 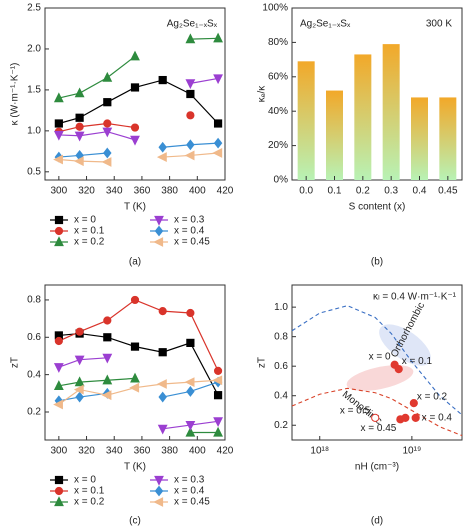 What do you see at coordinates (114, 191) in the screenshot?
I see `x-tick-label: 340` at bounding box center [114, 191].